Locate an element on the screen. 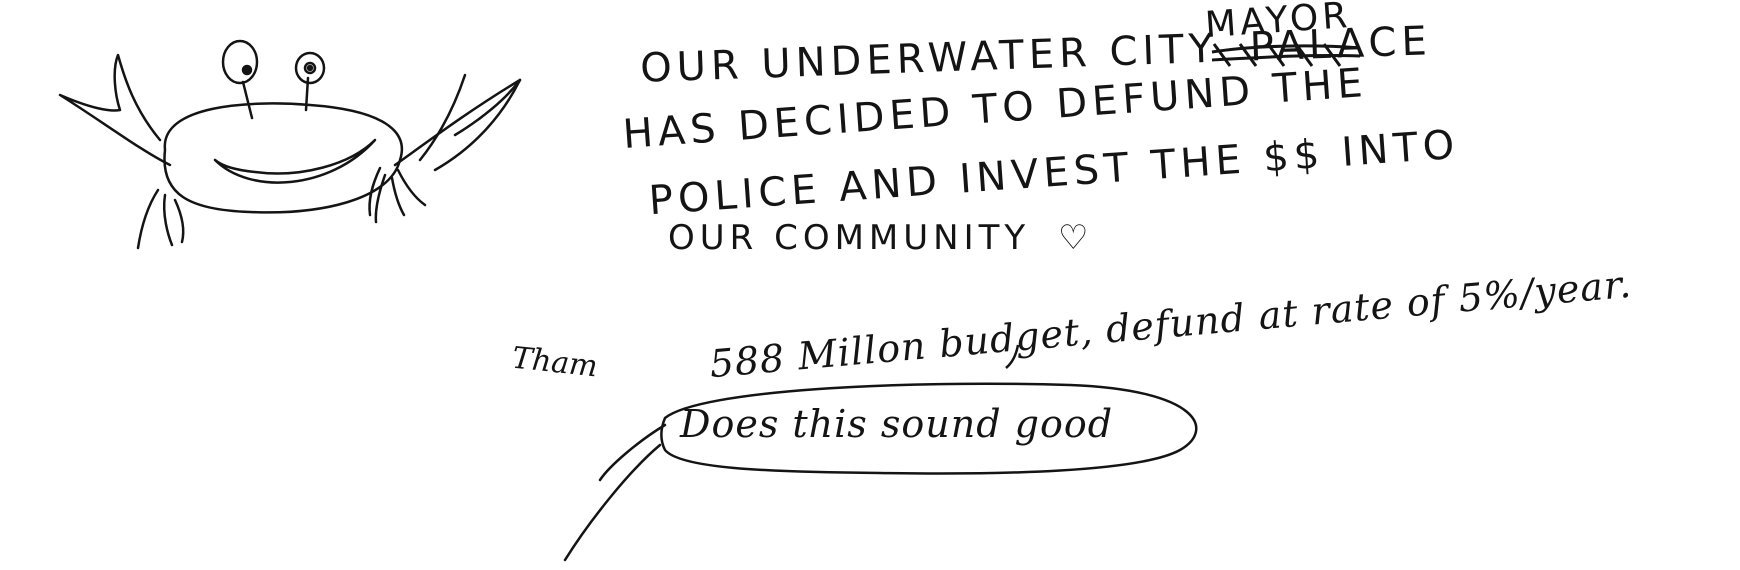 Image resolution: width=1740 pixels, height=570 pixels. note-line-4: OUR COMMUNITY ♡ is located at coordinates (880, 238).